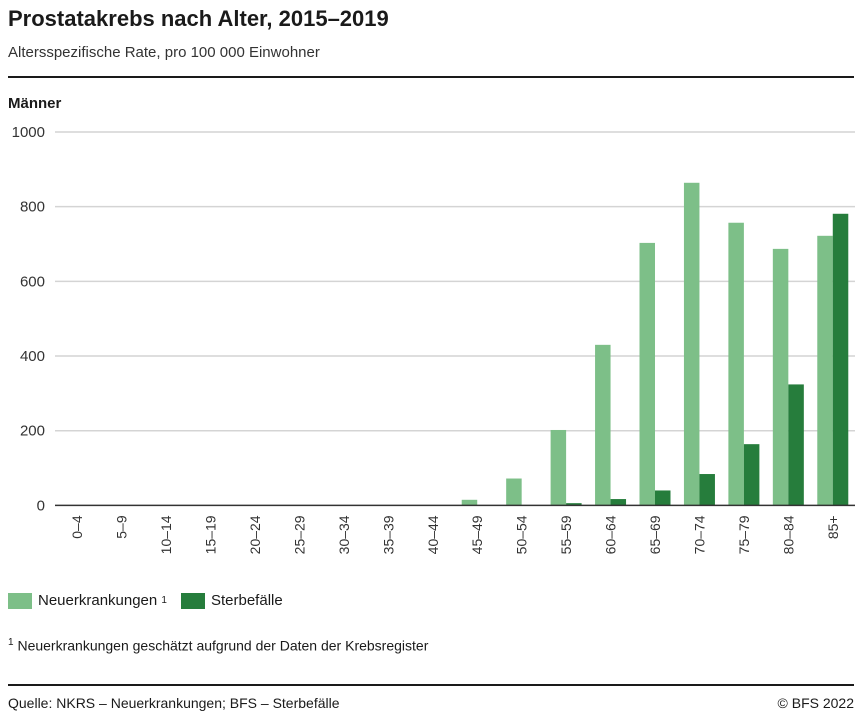 The height and width of the screenshot is (721, 862). I want to click on legend-label-deaths: Sterbefälle, so click(246, 600).